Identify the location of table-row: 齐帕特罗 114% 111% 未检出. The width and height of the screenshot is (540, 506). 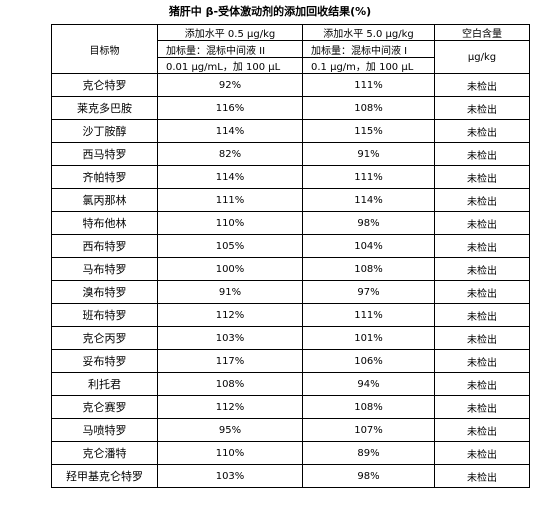
(290, 177).